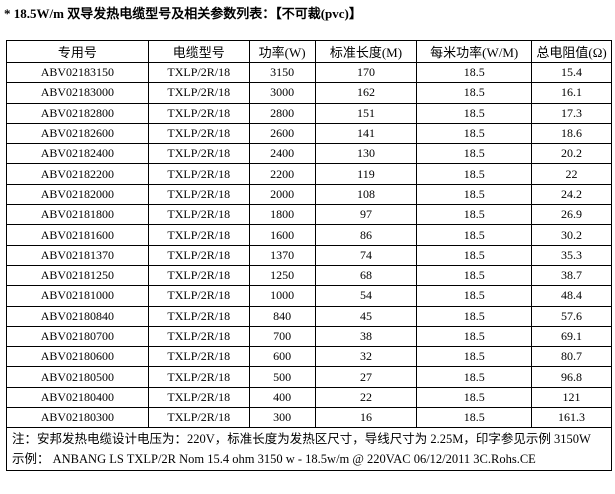 The width and height of the screenshot is (615, 494). I want to click on page-title: * 18.5W/m 双导发热电缆型号及相关参数列表：【不可裁(pvc)】, so click(183, 13).